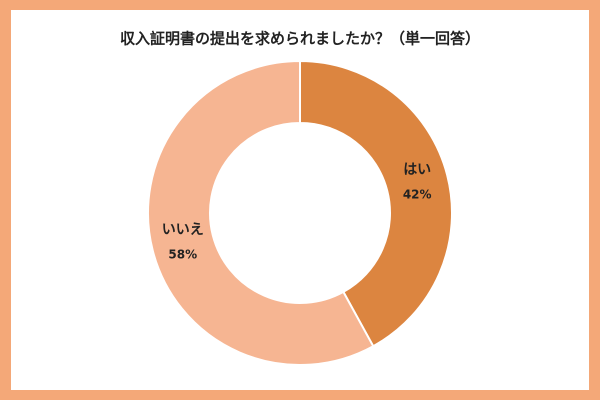 This screenshot has height=404, width=600. I want to click on value-label: 58%, so click(182, 255).